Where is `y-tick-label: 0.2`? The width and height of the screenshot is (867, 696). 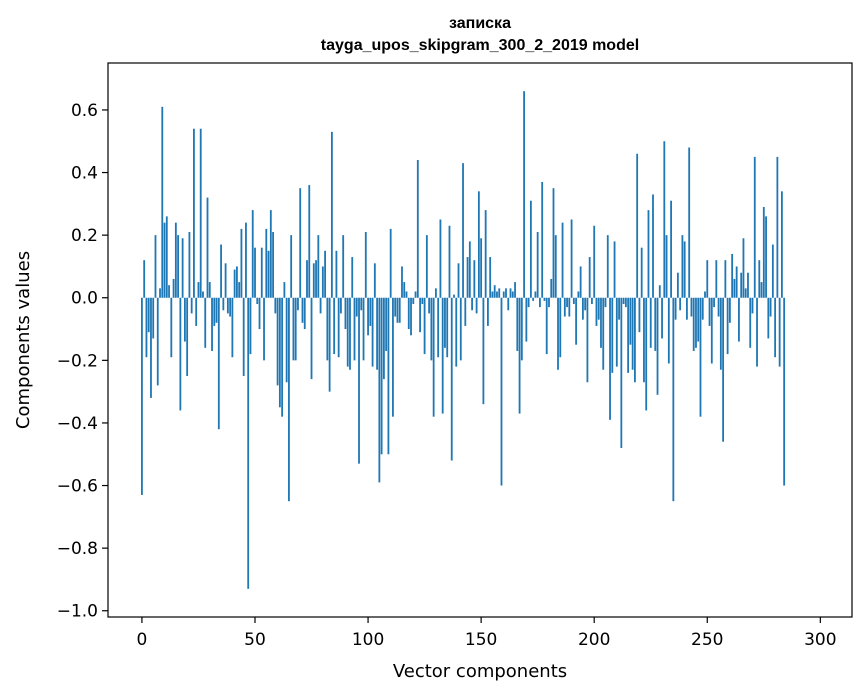
y-tick-label: 0.2 is located at coordinates (84, 236).